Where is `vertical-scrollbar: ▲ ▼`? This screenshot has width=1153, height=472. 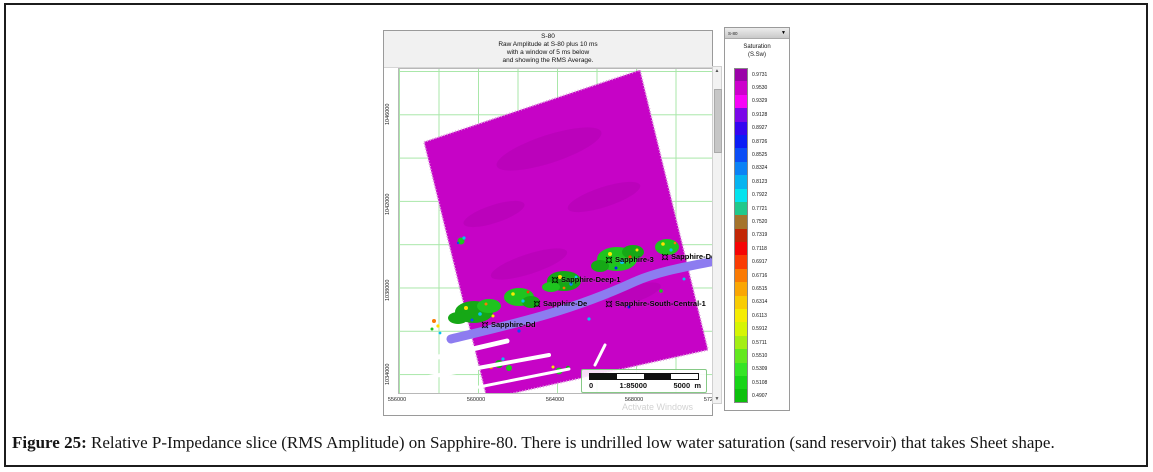 vertical-scrollbar: ▲ ▼ is located at coordinates (717, 235).